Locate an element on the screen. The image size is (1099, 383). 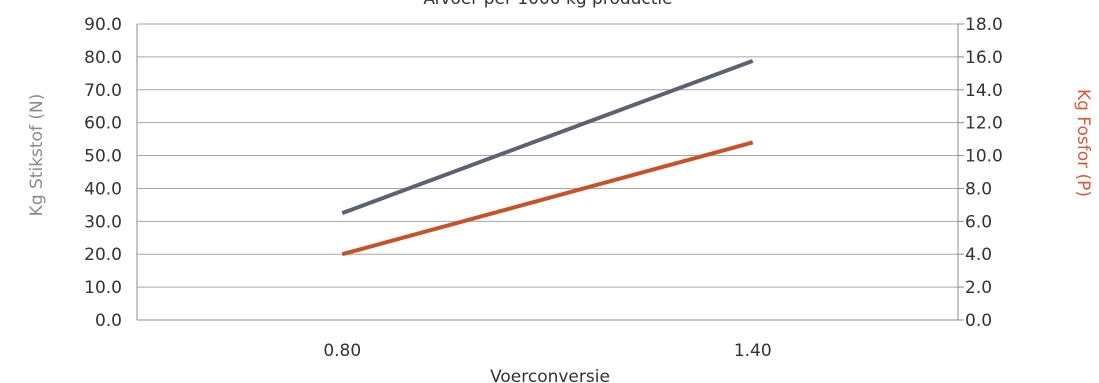
y-axis-label-right: Kg Fosfor (P) is located at coordinates (1083, 143).